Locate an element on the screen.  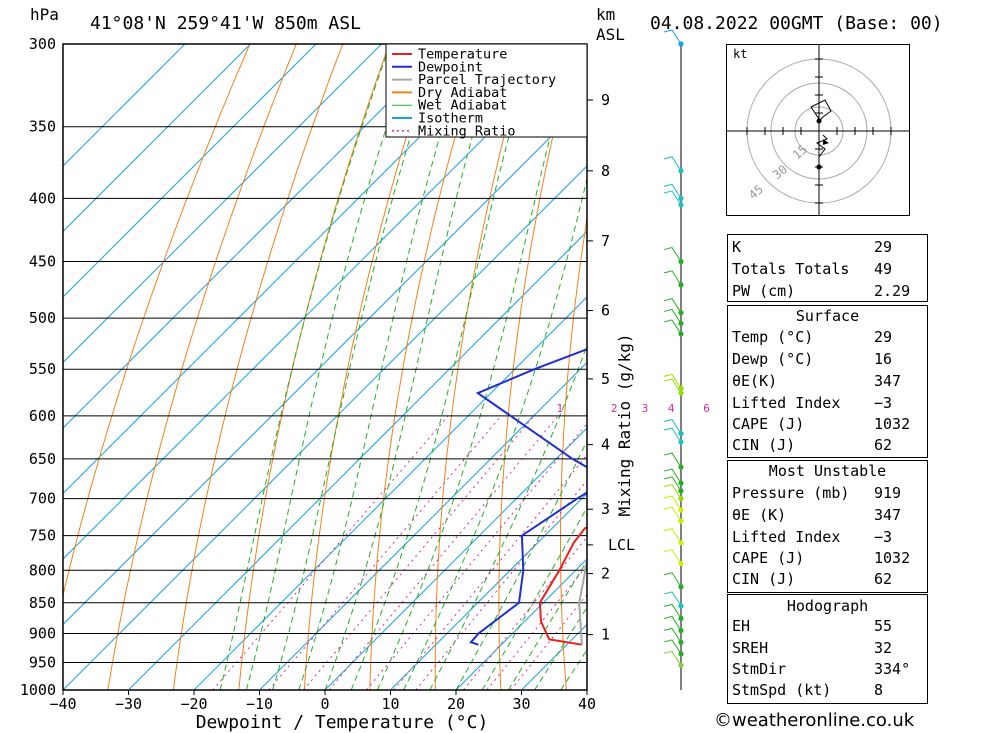
hodograph-trace-upper is located at coordinates (821, 110).